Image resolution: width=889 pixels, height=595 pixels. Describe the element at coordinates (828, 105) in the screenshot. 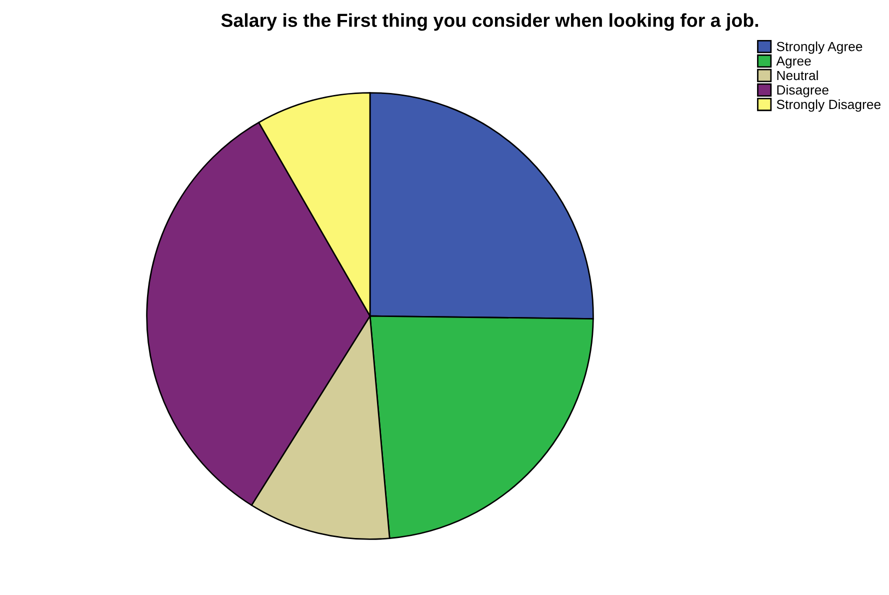

I see `legend-label: Strongly Disagree` at that location.